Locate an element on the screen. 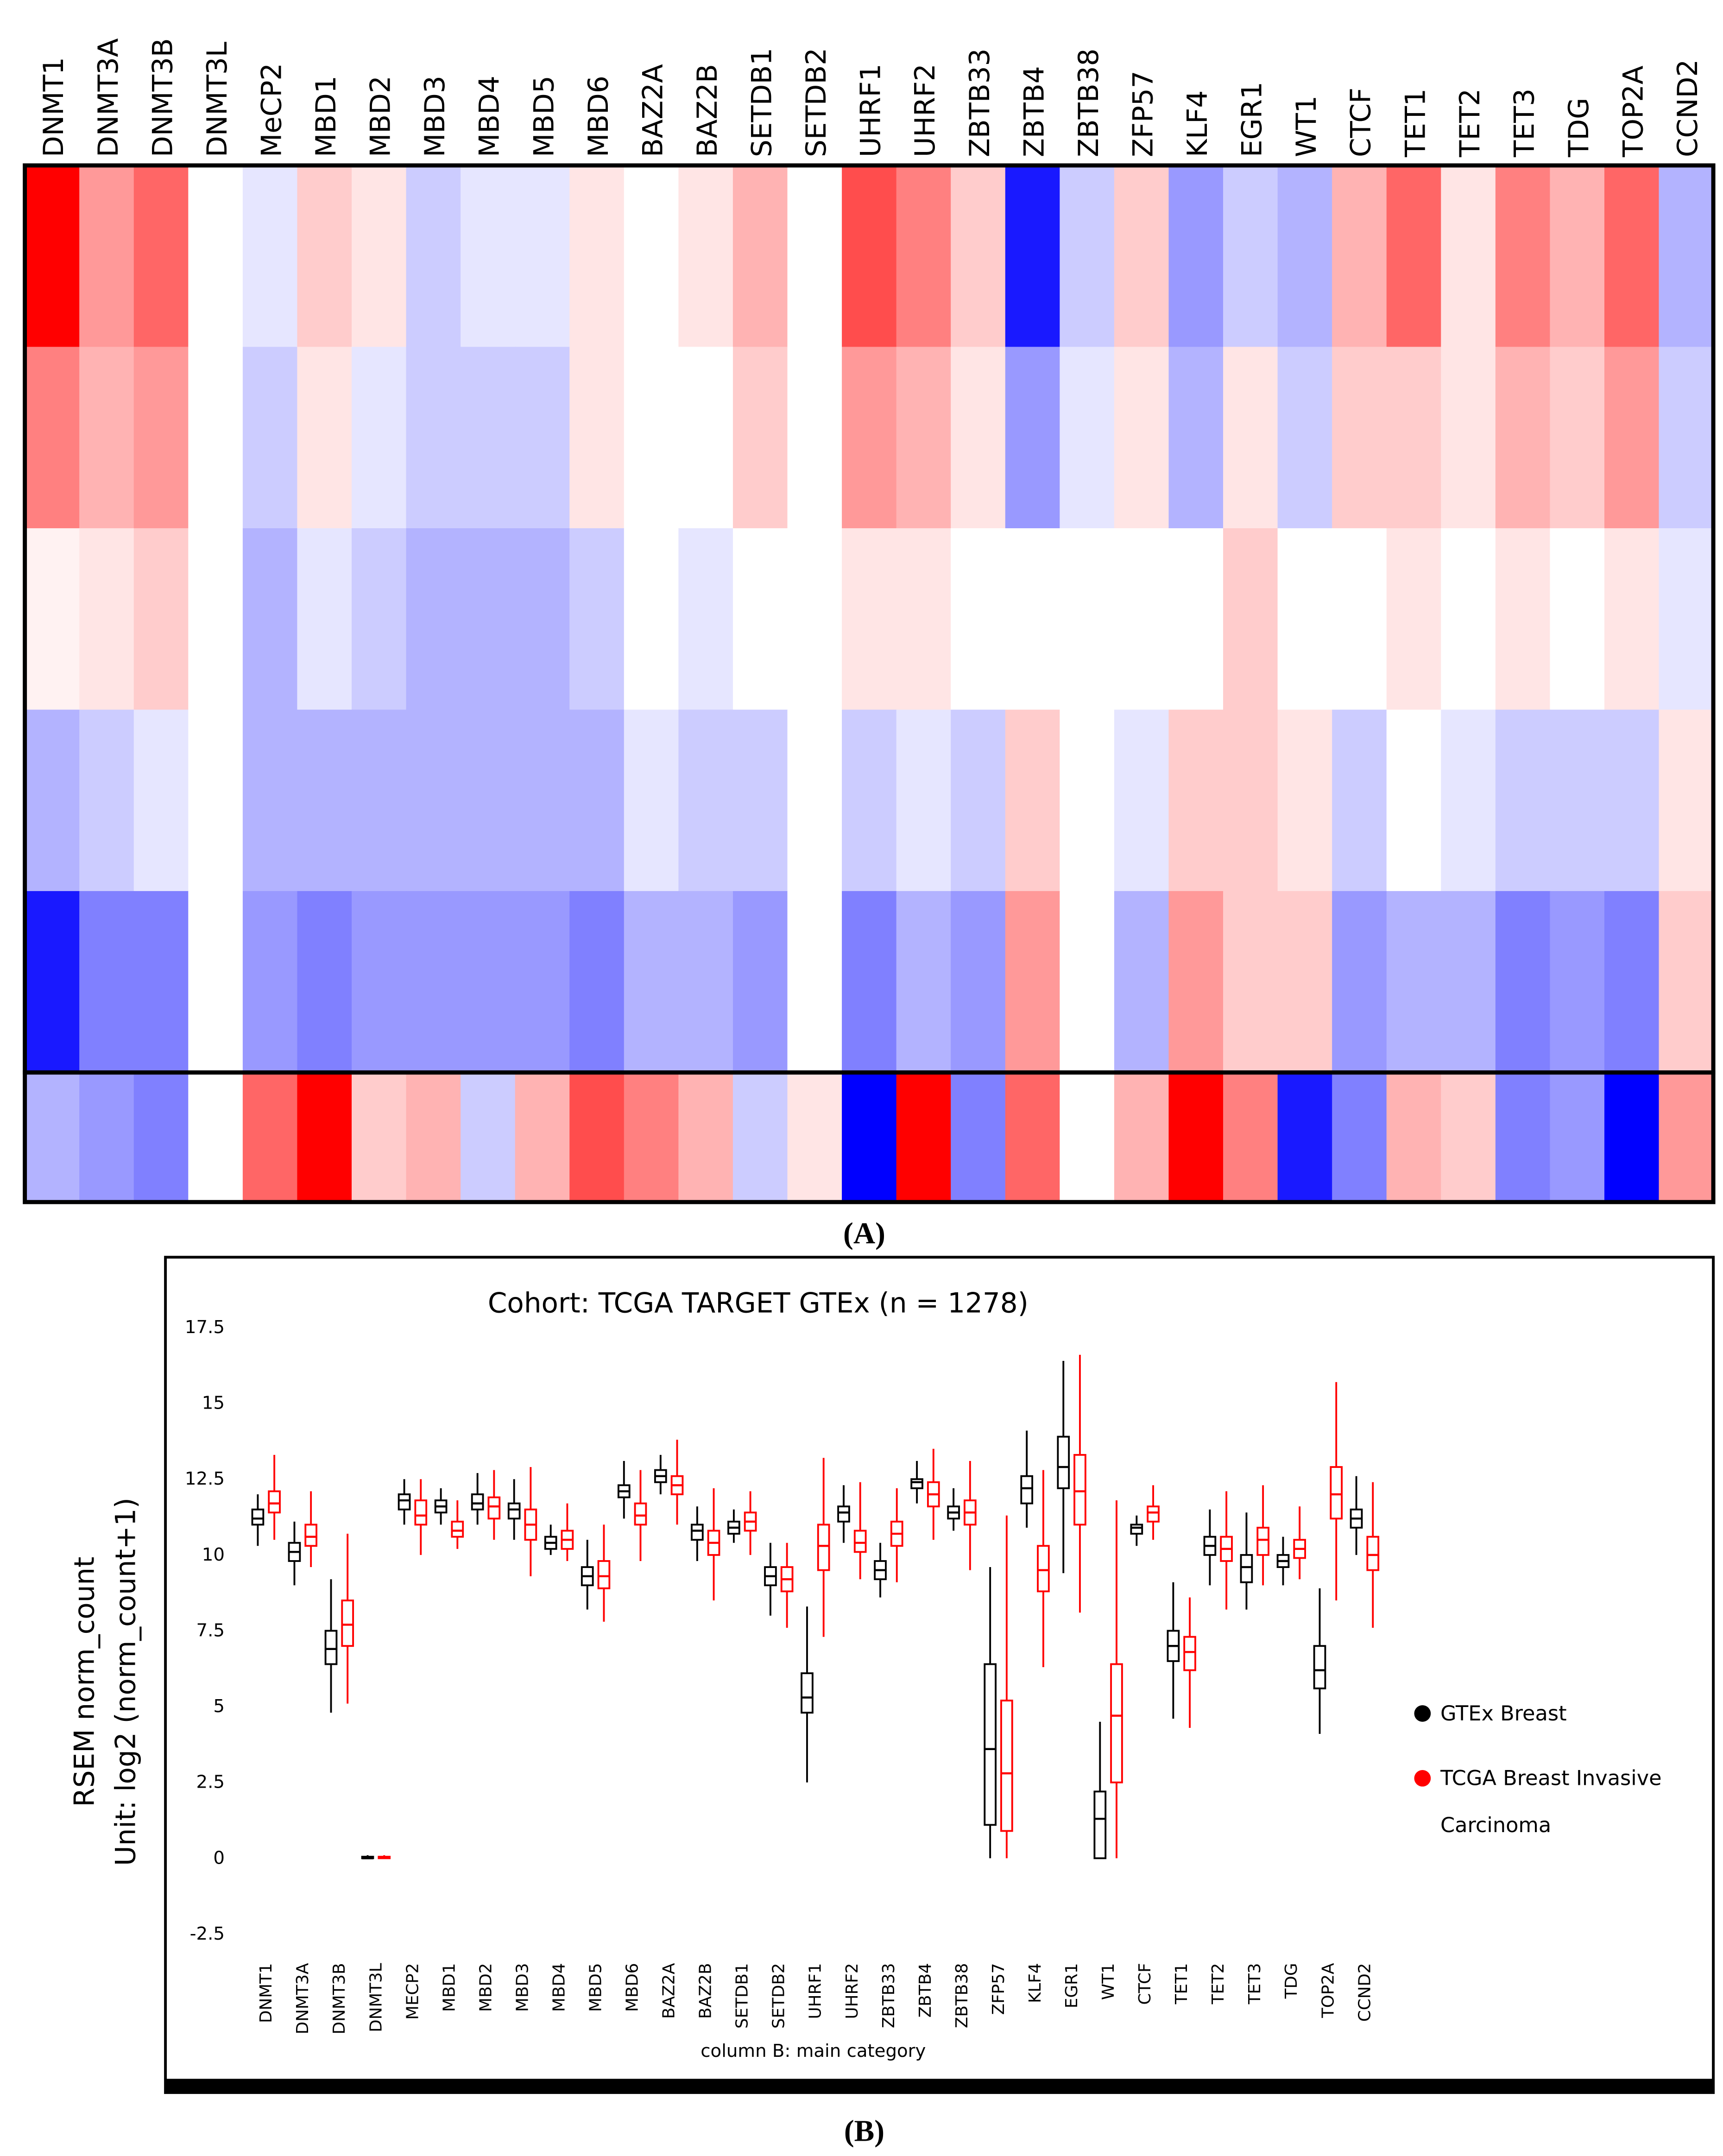 The width and height of the screenshot is (1723, 2156). legend-label: GTEx Breast is located at coordinates (1503, 1713).